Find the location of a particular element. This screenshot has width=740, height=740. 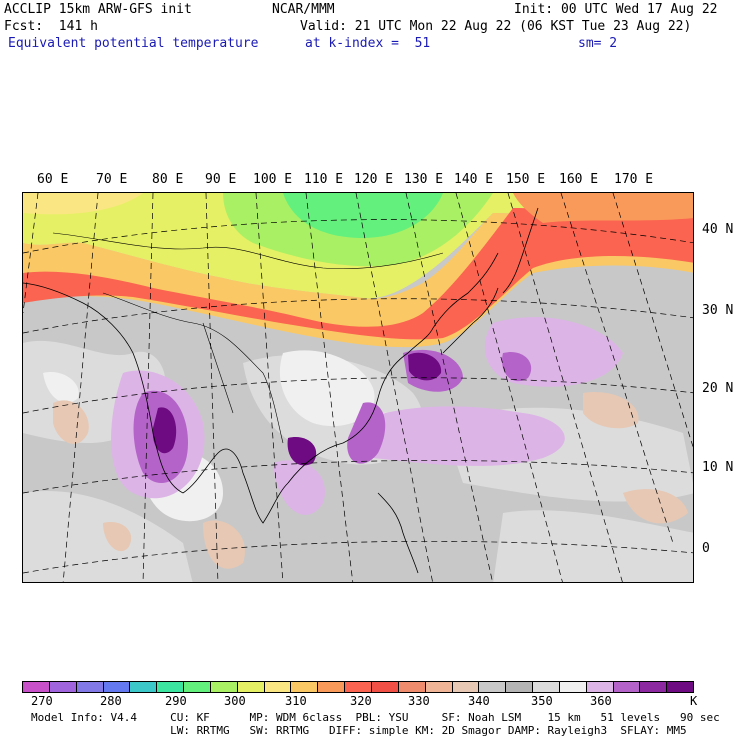

colorbar-tick: 330 is located at coordinates (419, 701).